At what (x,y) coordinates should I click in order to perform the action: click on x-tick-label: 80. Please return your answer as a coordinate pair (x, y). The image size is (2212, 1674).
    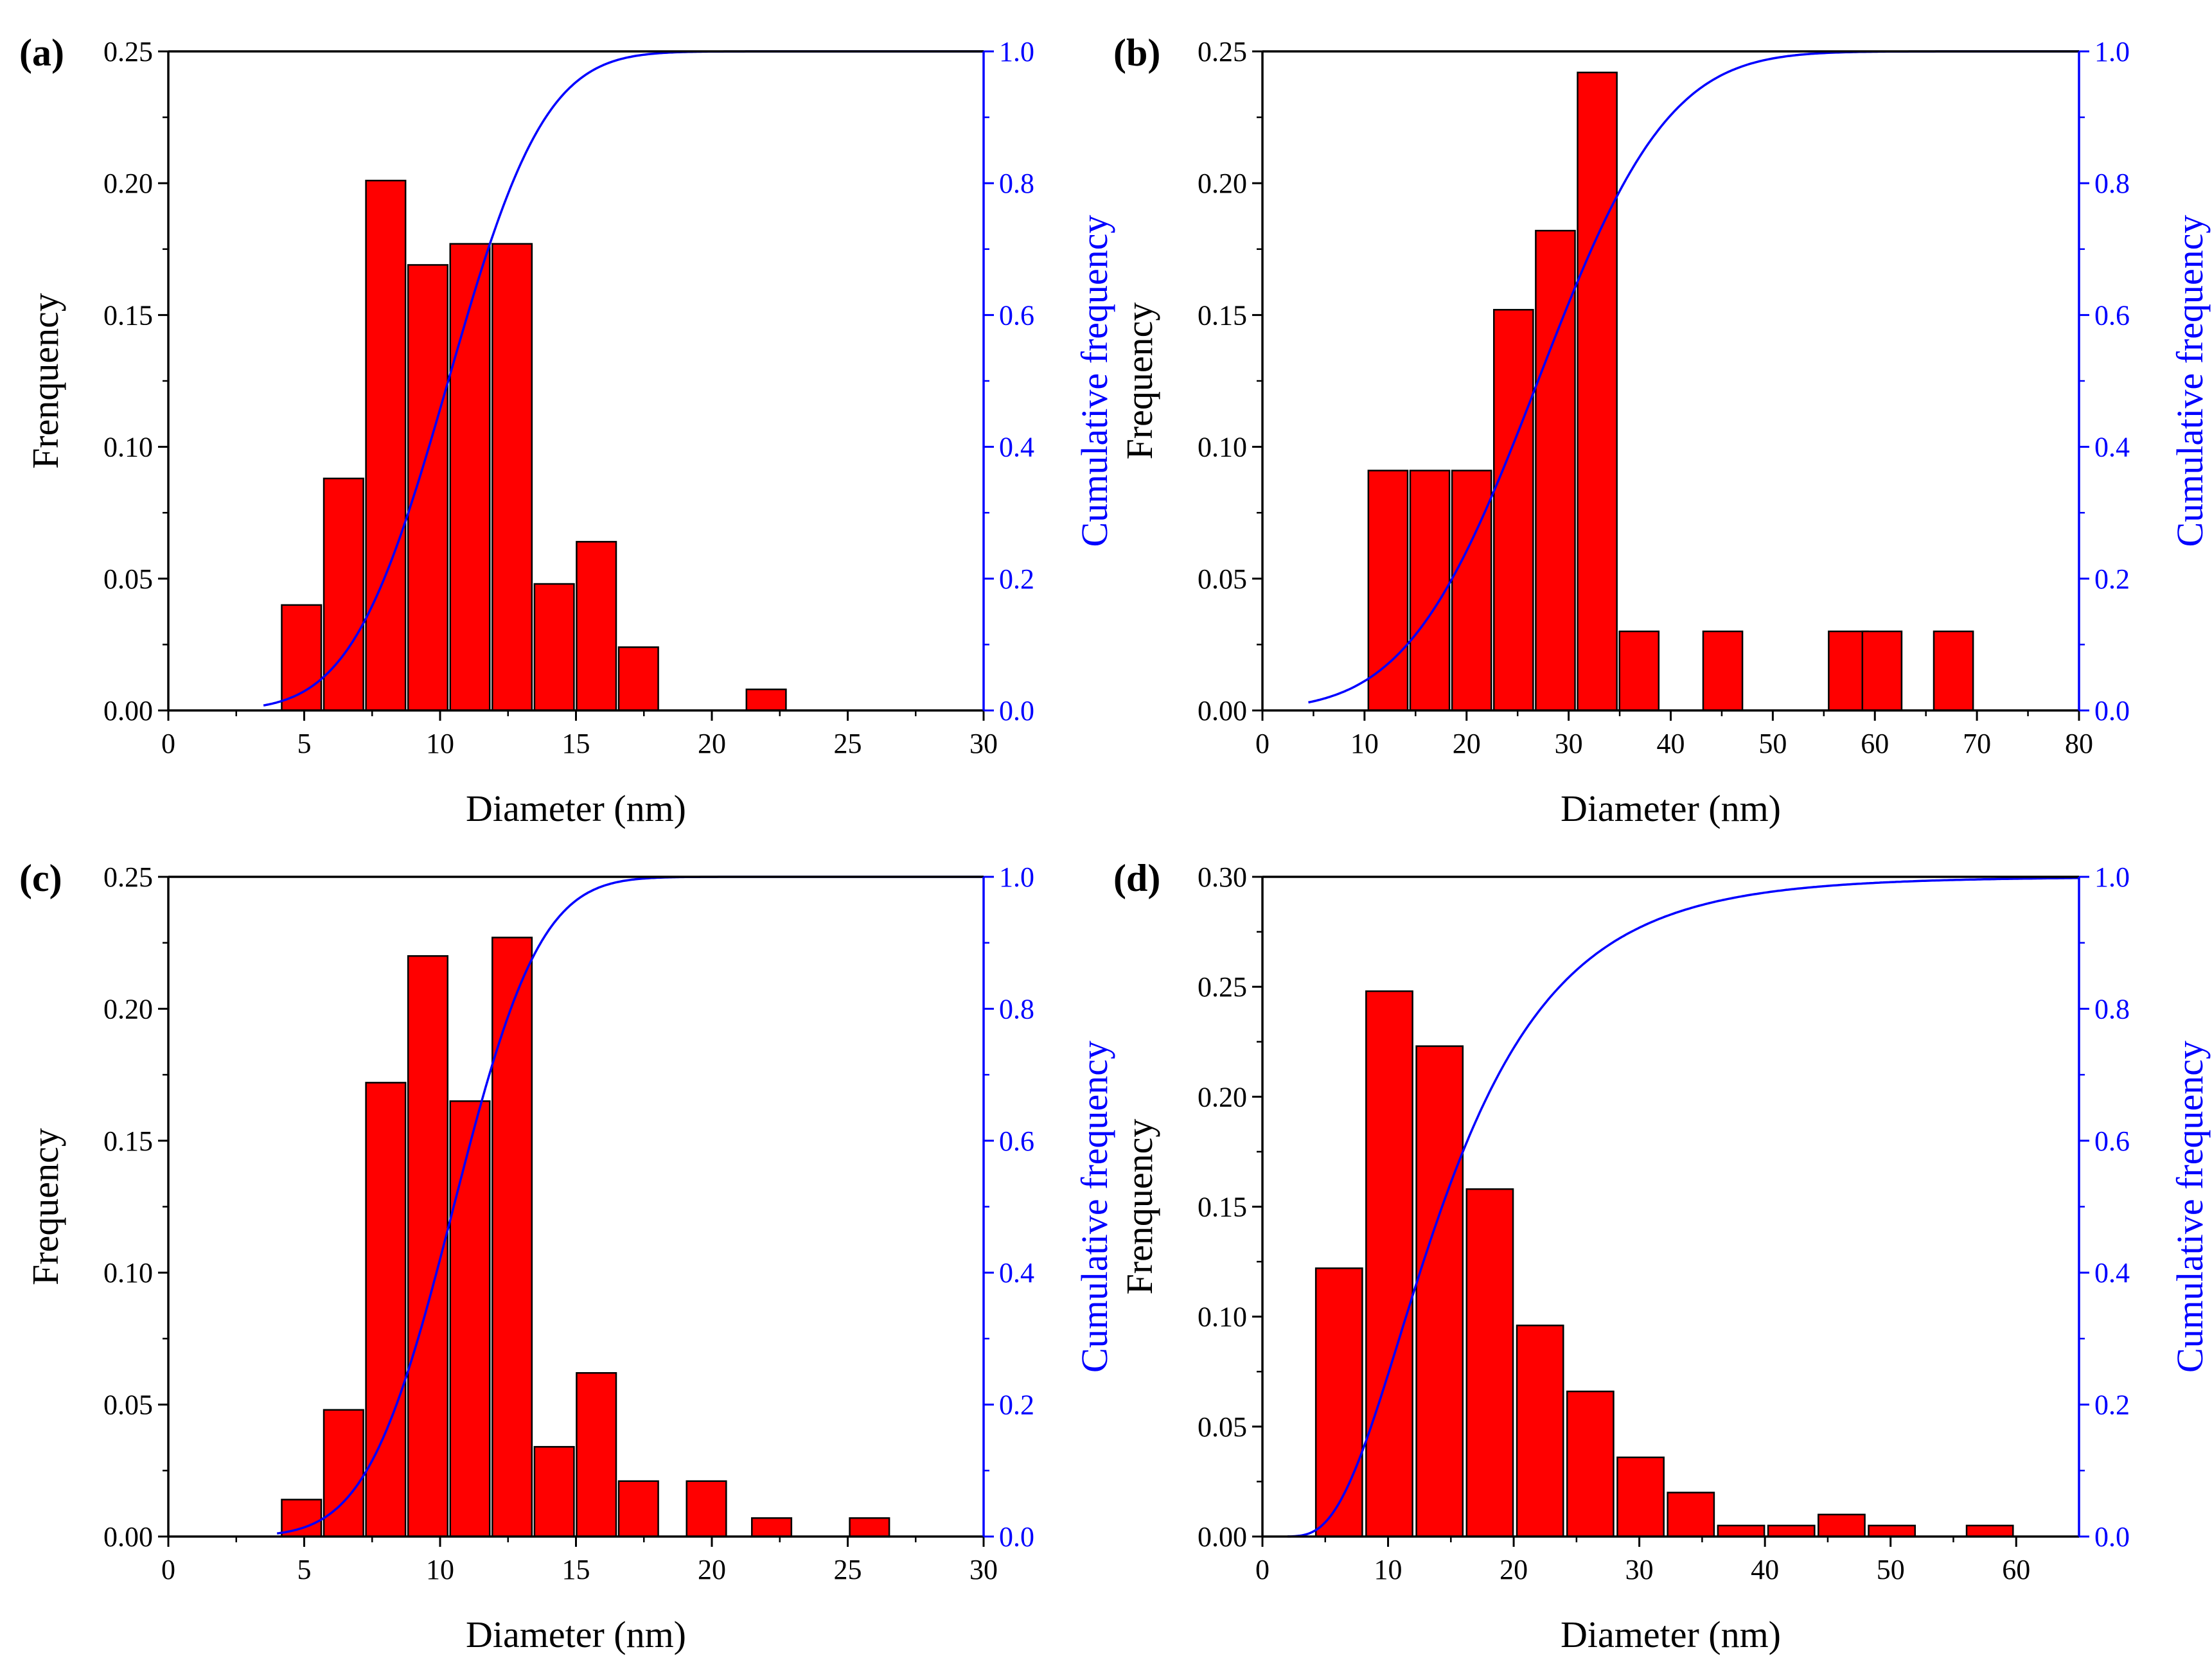
    Looking at the image, I should click on (2079, 744).